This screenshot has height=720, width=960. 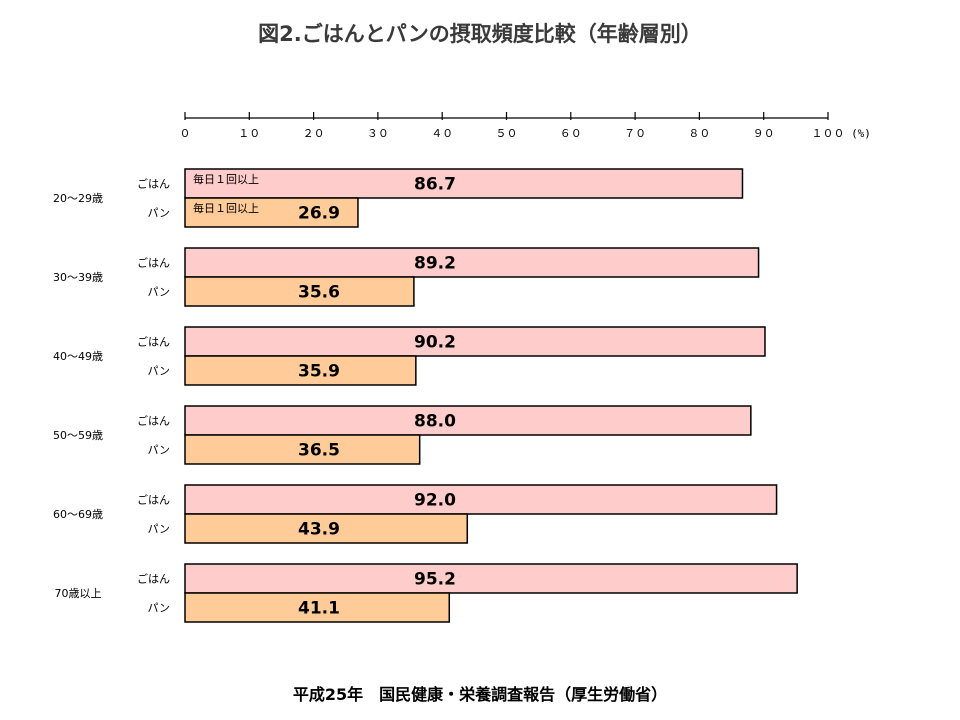 What do you see at coordinates (507, 133) in the screenshot?
I see `x-tick-label: ５０` at bounding box center [507, 133].